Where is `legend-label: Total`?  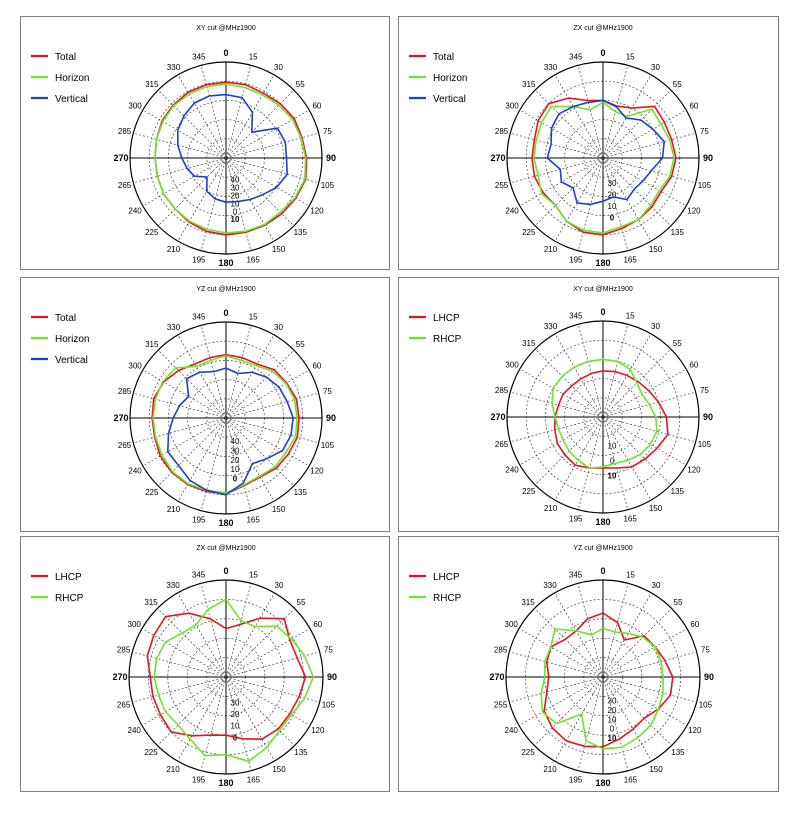
legend-label: Total is located at coordinates (65, 318).